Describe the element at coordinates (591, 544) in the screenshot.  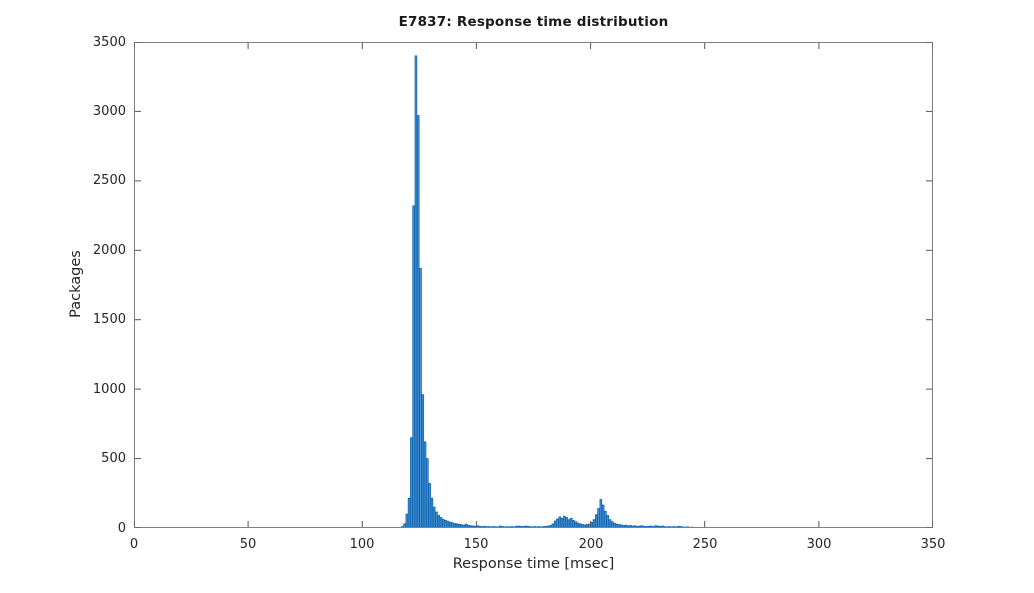
I see `x-tick-label: 200` at that location.